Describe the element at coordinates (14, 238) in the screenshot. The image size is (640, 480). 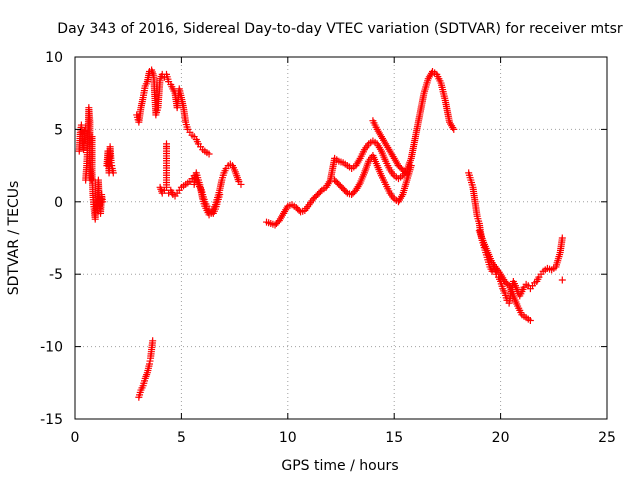
I see `y-axis-label: SDTVAR / TECUs` at that location.